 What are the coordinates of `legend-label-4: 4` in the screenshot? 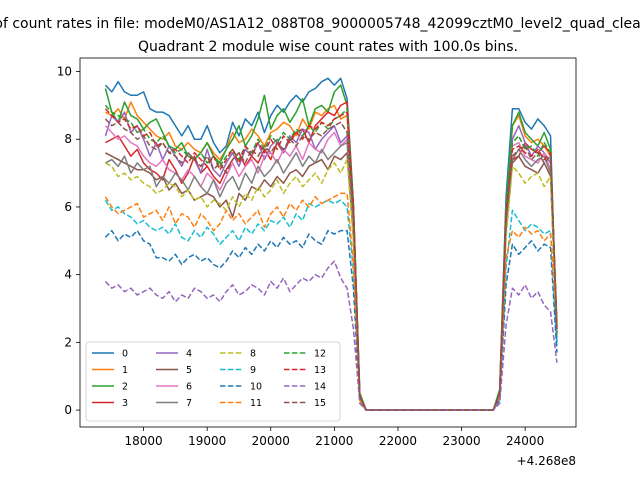 It's located at (189, 354).